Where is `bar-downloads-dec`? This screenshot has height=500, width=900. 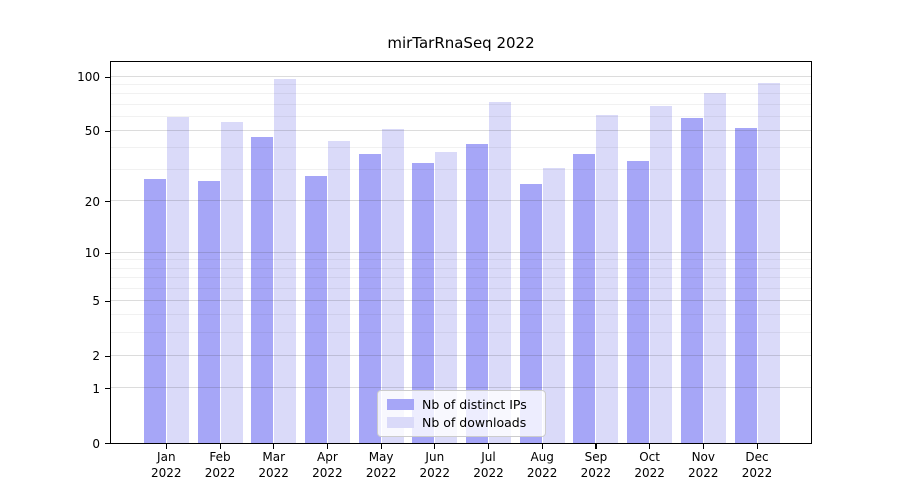
bar-downloads-dec is located at coordinates (768, 263).